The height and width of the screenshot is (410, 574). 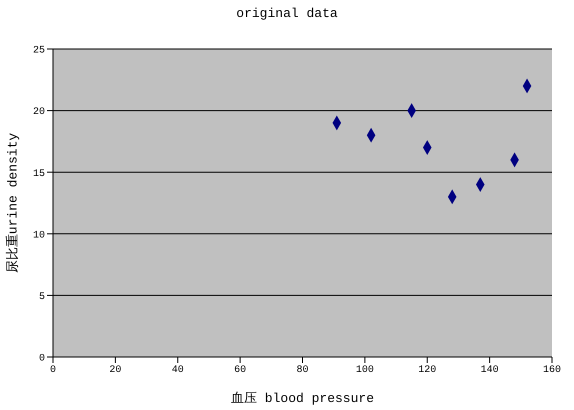 What do you see at coordinates (302, 398) in the screenshot?
I see `x-axis-title: 血压 blood pressure` at bounding box center [302, 398].